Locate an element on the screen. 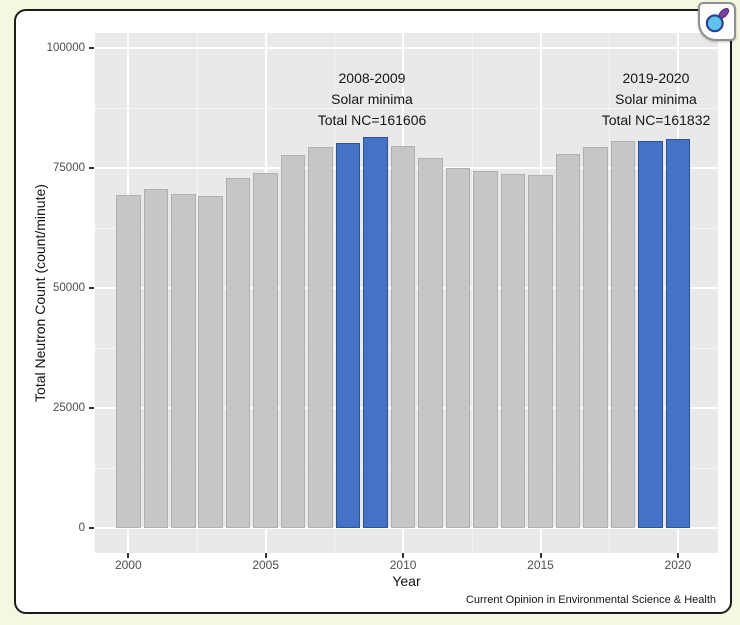  annotation-line: Total NC=161832 is located at coordinates (656, 120).